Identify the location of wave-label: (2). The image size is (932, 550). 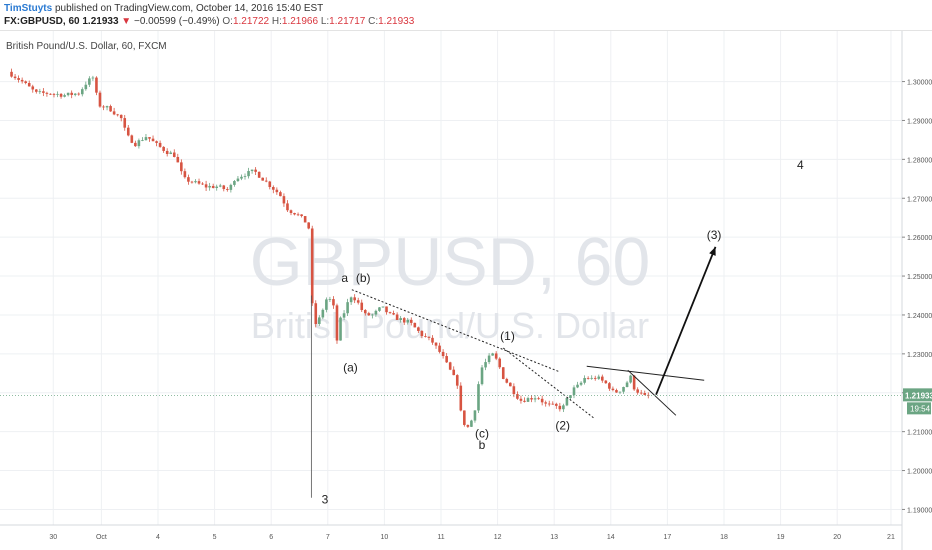
(562, 426).